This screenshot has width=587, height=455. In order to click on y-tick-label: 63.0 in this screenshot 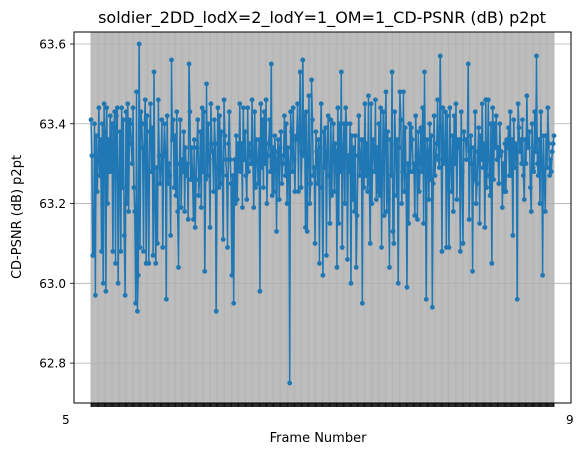, I will do `click(52, 284)`.